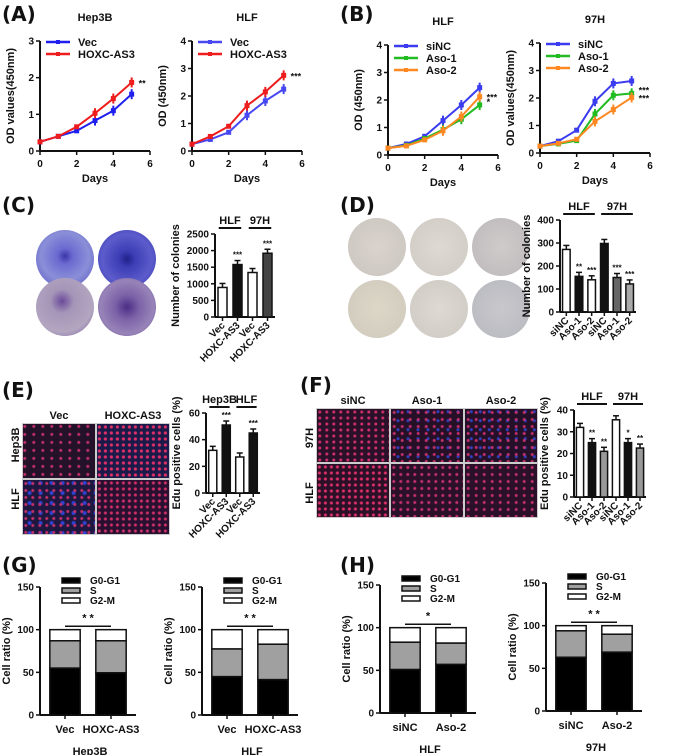 The image size is (685, 755). Describe the element at coordinates (19, 565) in the screenshot. I see `panel-label-g: (G)` at that location.